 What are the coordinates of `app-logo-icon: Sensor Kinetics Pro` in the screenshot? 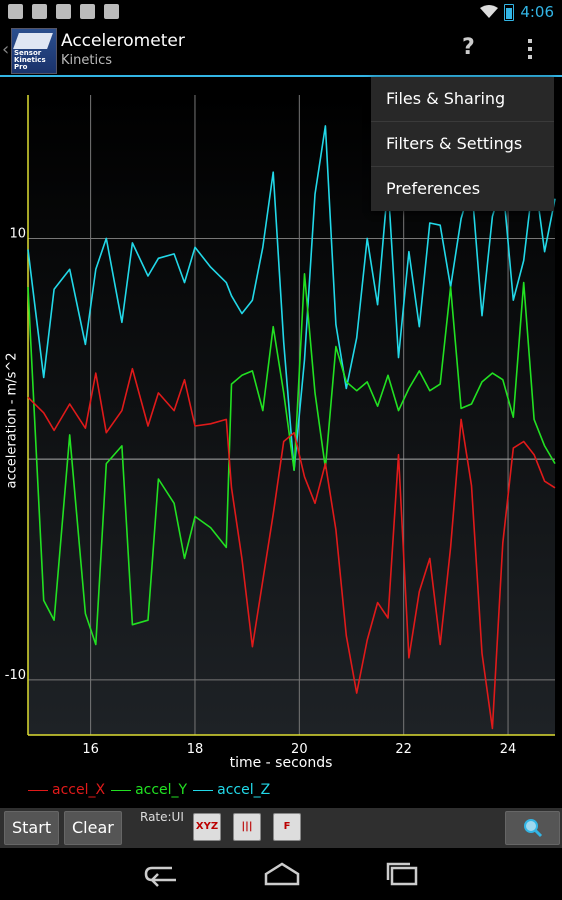 It's located at (34, 51).